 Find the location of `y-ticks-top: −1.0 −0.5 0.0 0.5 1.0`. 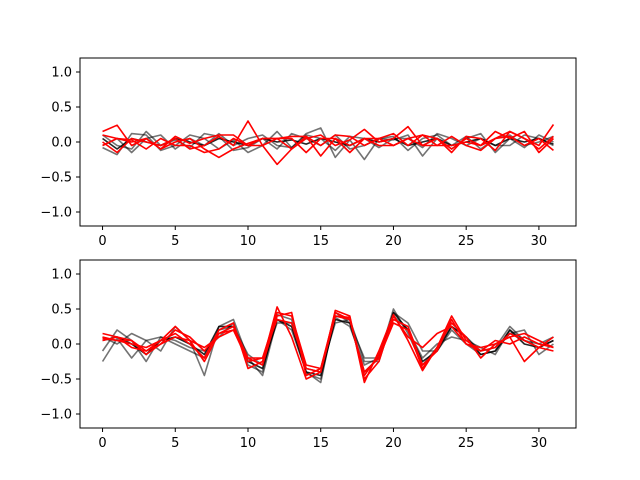

y-ticks-top: −1.0 −0.5 0.0 0.5 1.0 is located at coordinates (60, 143).